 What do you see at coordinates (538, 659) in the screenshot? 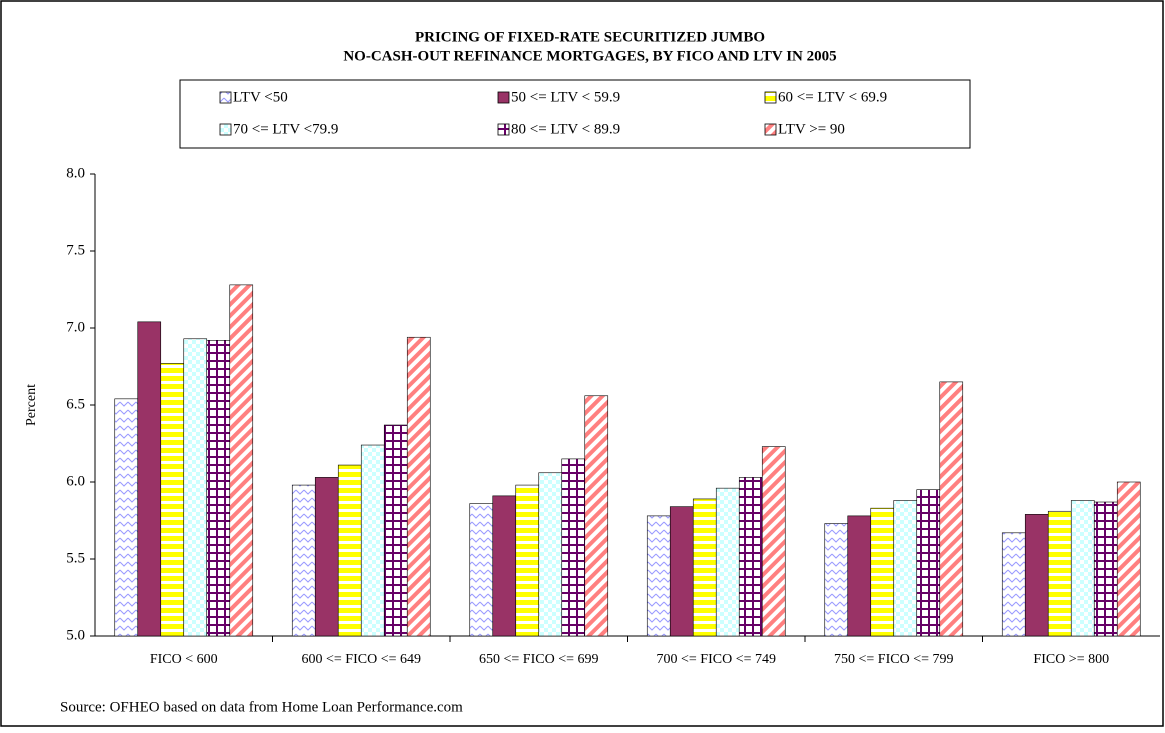
I see `x-tick-label: 650 <= FICO <= 699` at bounding box center [538, 659].